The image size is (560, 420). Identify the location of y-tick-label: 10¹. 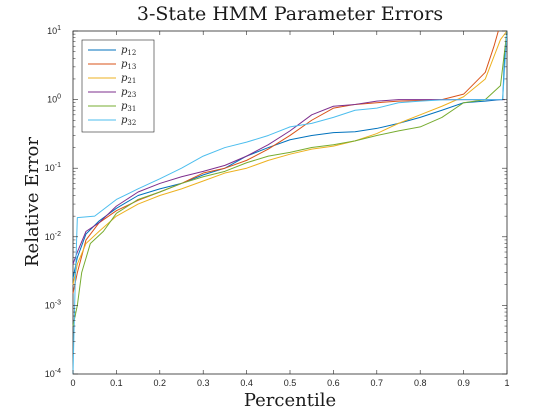
(54, 30).